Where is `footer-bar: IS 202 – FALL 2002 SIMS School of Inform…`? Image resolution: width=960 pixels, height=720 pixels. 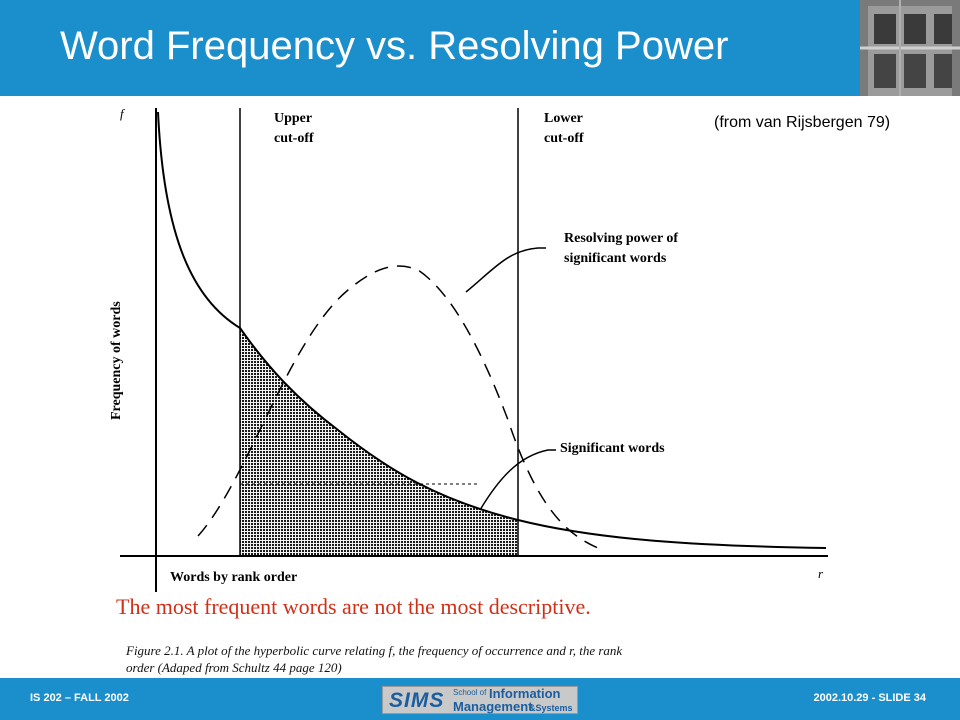 footer-bar: IS 202 – FALL 2002 SIMS School of Inform… is located at coordinates (480, 699).